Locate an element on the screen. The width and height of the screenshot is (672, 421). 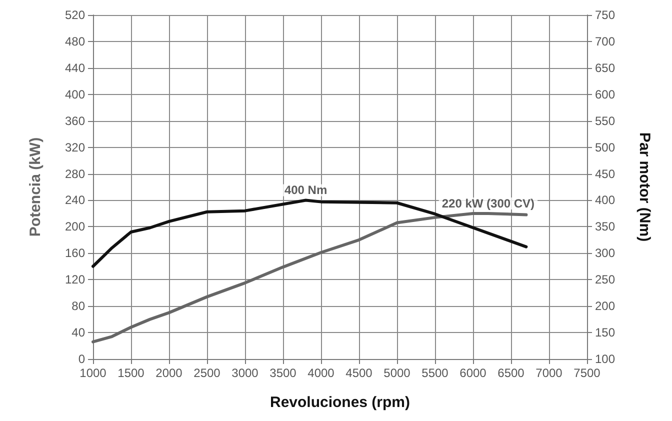
x-tick-label: 1000 is located at coordinates (93, 373).